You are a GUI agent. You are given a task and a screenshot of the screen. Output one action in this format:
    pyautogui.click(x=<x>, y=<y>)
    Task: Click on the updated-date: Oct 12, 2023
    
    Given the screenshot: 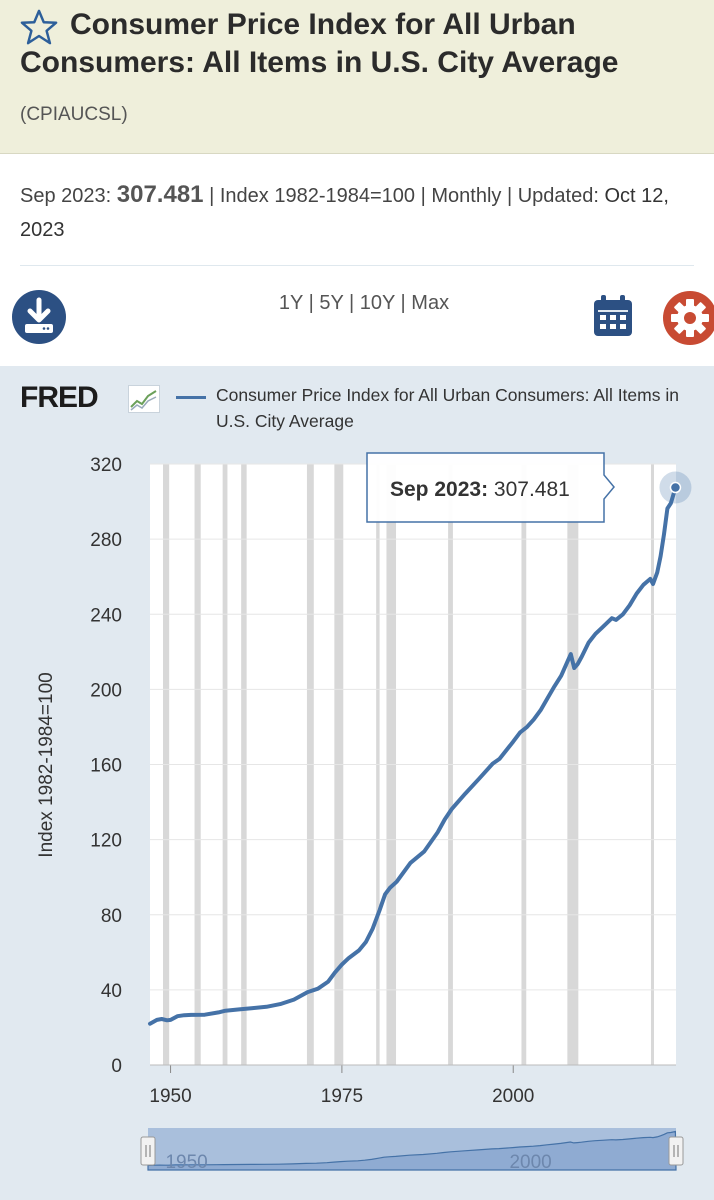 What is the action you would take?
    pyautogui.click(x=344, y=213)
    